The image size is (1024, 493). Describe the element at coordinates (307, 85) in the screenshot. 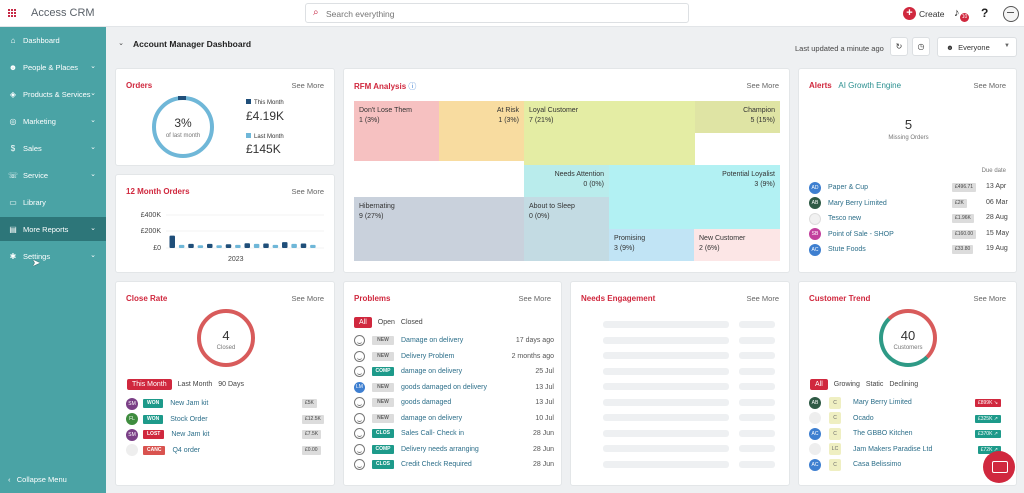

I see `orders-see-more-link: See More` at that location.